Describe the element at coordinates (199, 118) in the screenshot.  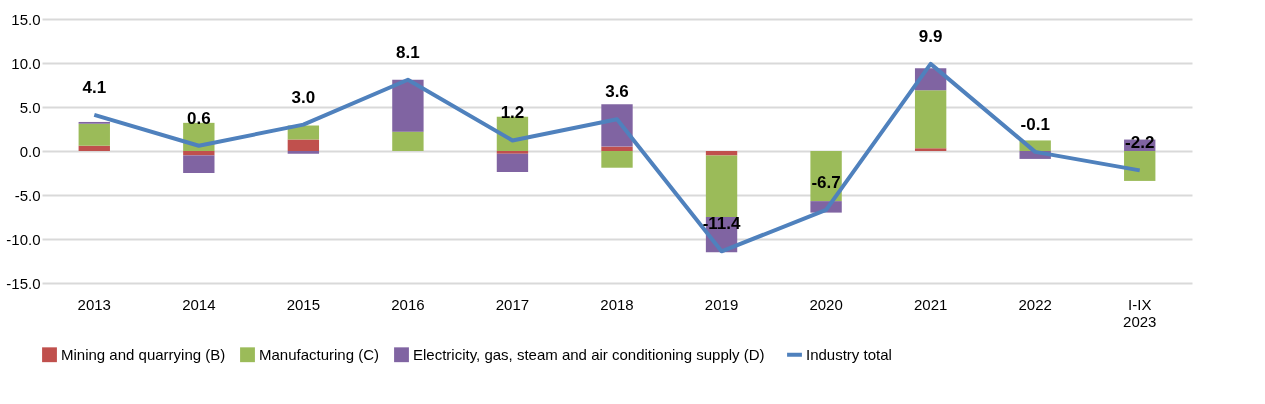
I see `data-label: 0.6` at that location.